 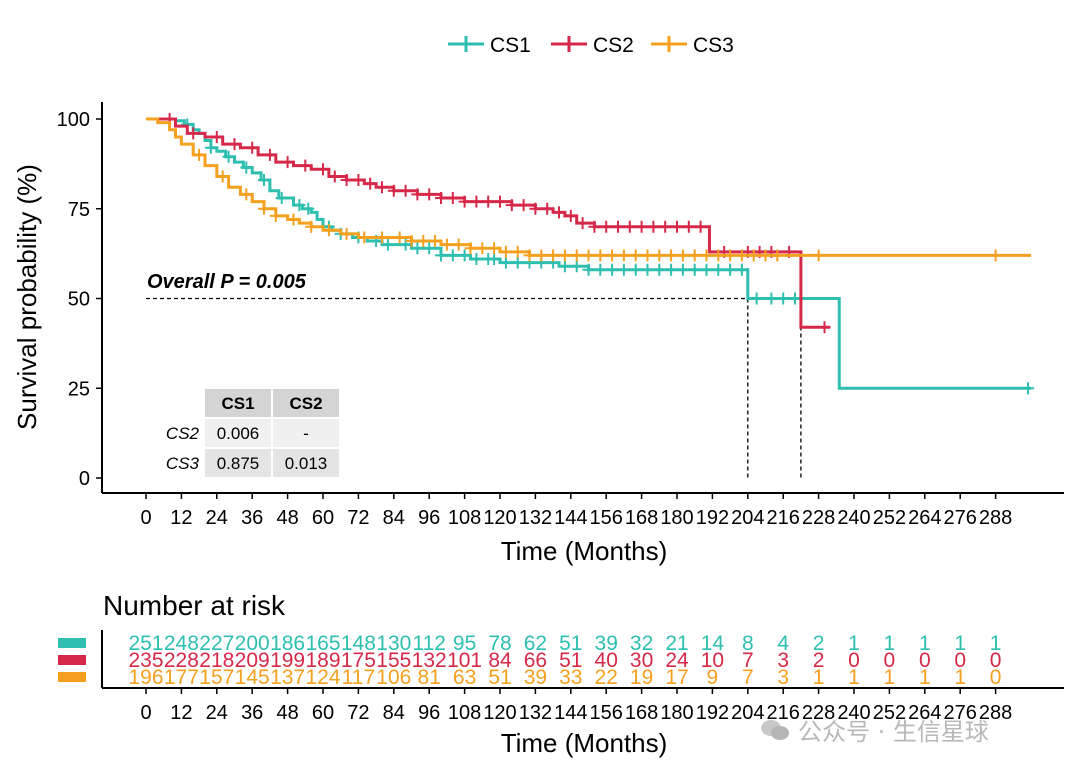 What do you see at coordinates (183, 463) in the screenshot?
I see `p-table-row-label: CS3` at bounding box center [183, 463].